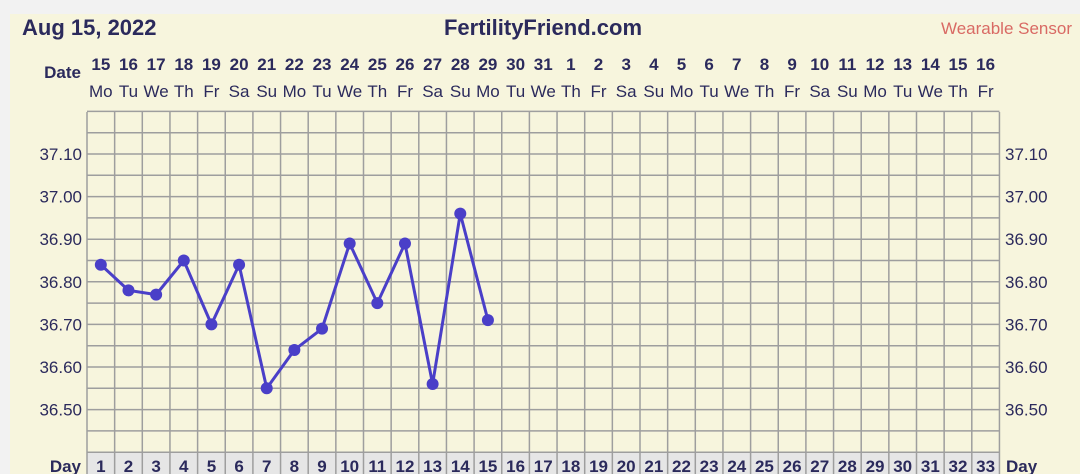 Image resolution: width=1080 pixels, height=474 pixels. Describe the element at coordinates (89, 27) in the screenshot. I see `chart-date: Aug 15, 2022` at that location.